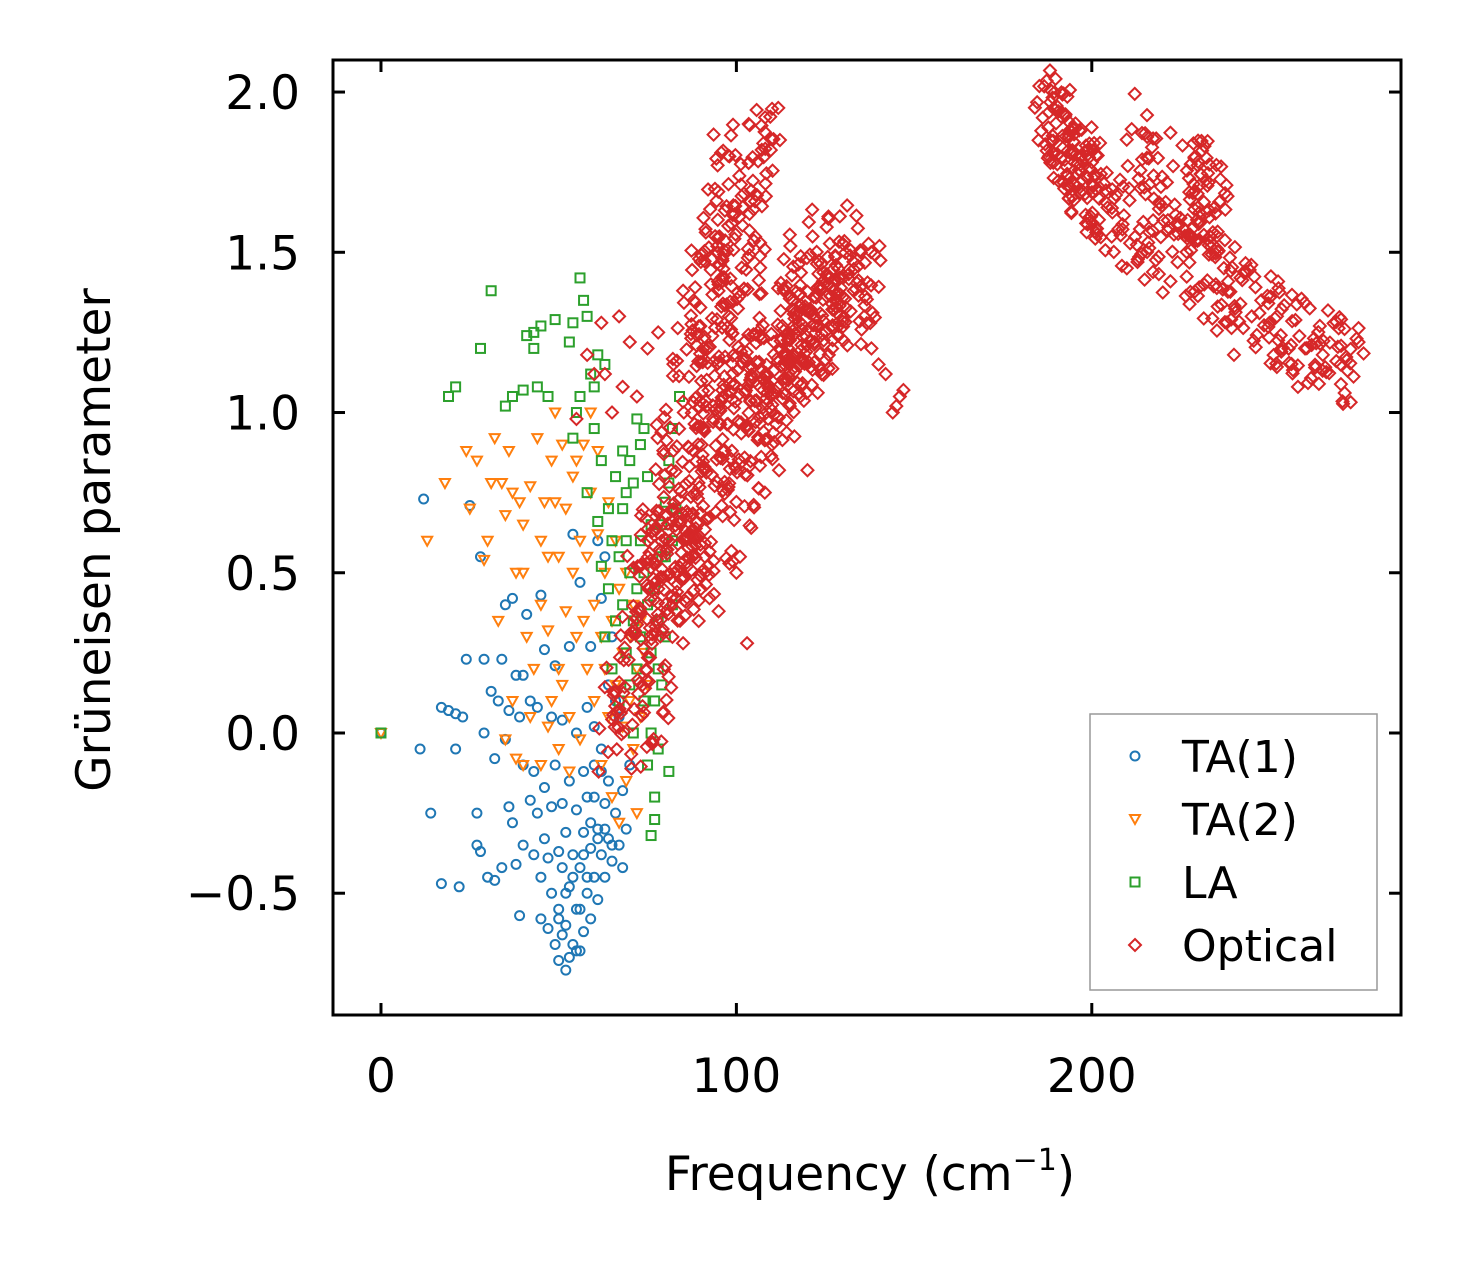 The width and height of the screenshot is (1462, 1264). I want to click on legend-marker-optical, so click(1135, 945).